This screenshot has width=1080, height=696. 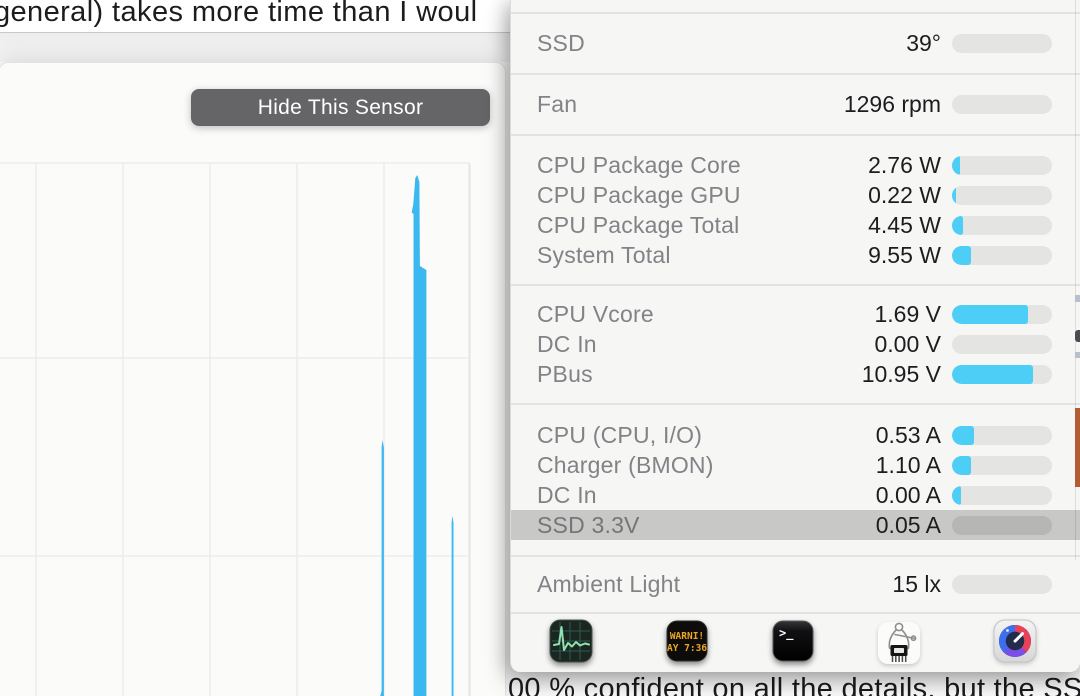 I want to click on sensor-group-fan: Fan 1296 rpm, so click(x=795, y=103).